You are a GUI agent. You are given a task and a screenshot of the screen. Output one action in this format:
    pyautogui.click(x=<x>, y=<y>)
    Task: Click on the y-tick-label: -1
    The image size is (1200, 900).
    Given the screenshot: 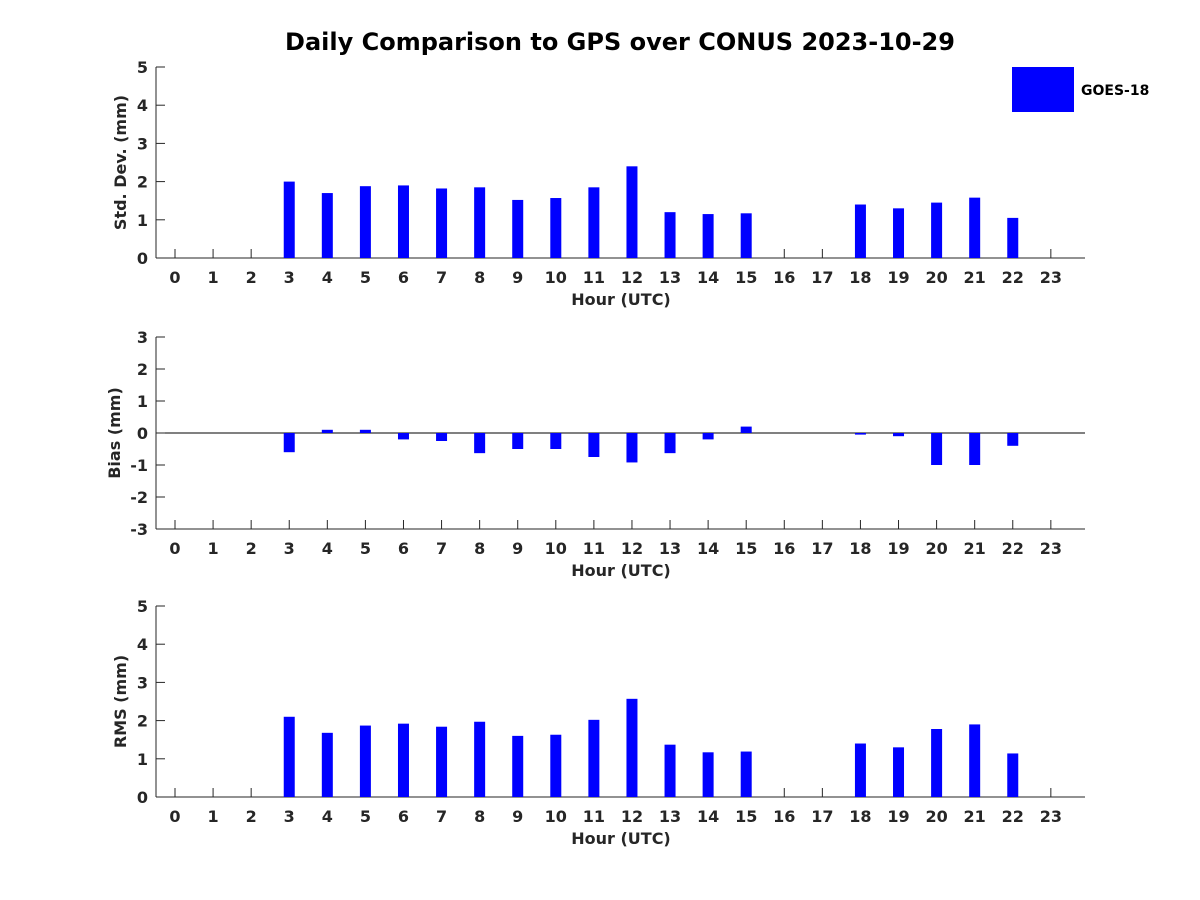 What is the action you would take?
    pyautogui.click(x=139, y=465)
    